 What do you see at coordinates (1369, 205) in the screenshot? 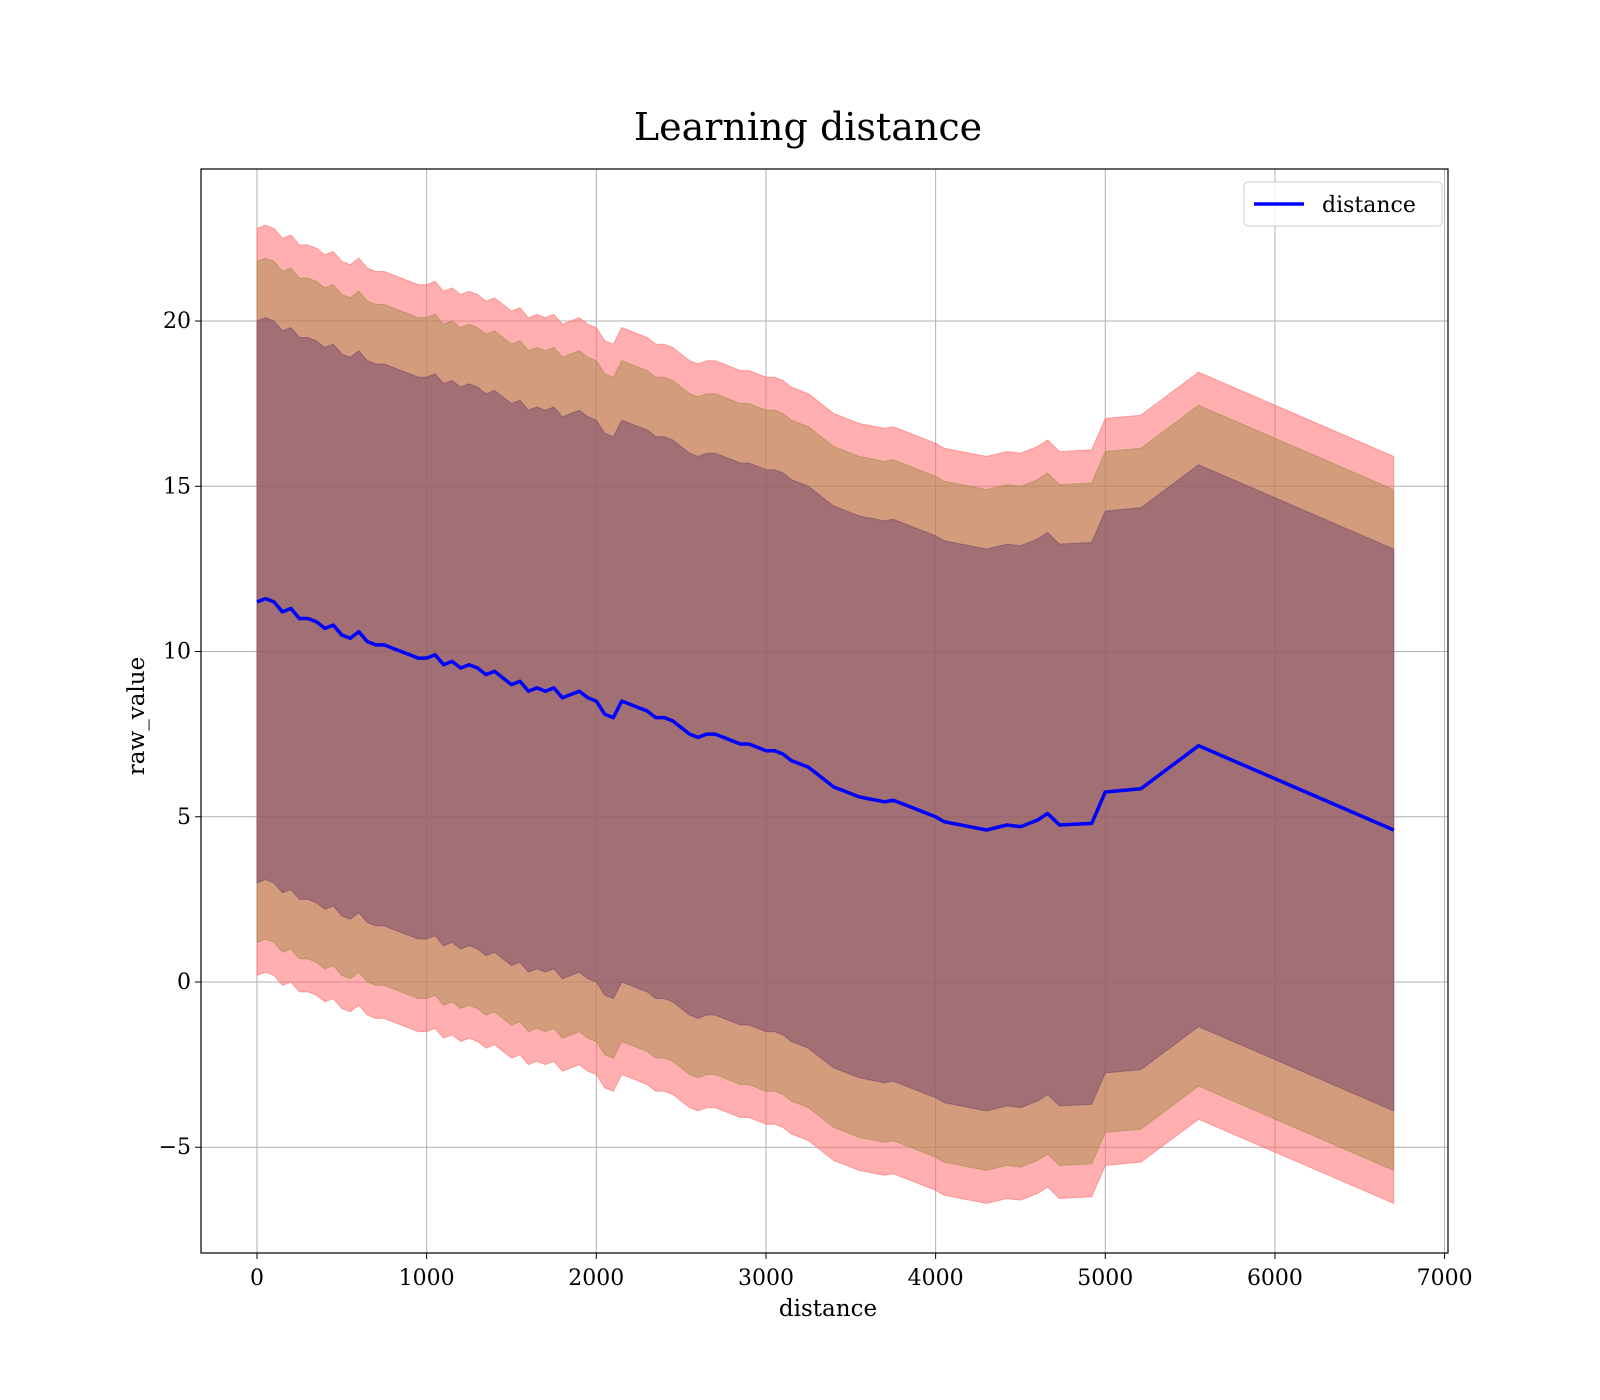
I see `legend-label-distance: distance` at bounding box center [1369, 205].